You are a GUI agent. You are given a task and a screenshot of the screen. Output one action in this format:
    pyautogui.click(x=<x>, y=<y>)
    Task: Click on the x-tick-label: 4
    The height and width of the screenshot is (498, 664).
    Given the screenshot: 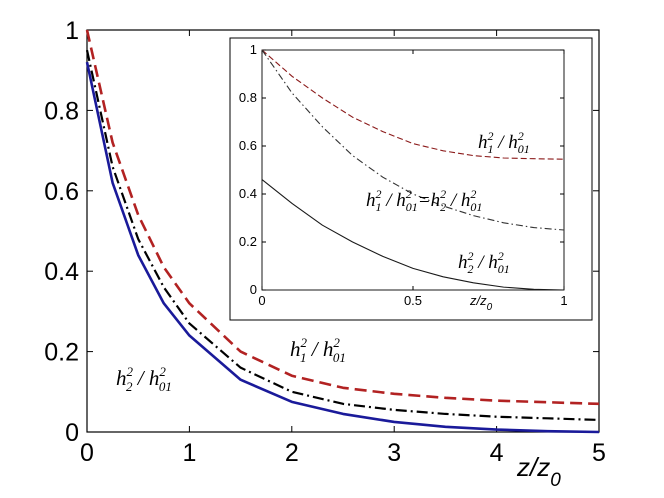 What is the action you would take?
    pyautogui.click(x=497, y=453)
    